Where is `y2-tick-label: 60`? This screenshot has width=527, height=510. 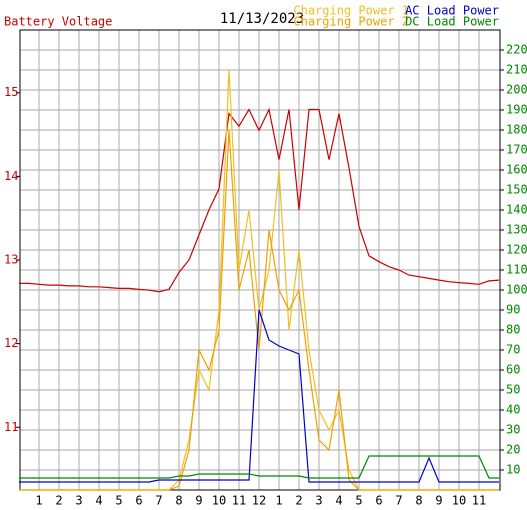
y2-tick-label: 60 is located at coordinates (513, 370).